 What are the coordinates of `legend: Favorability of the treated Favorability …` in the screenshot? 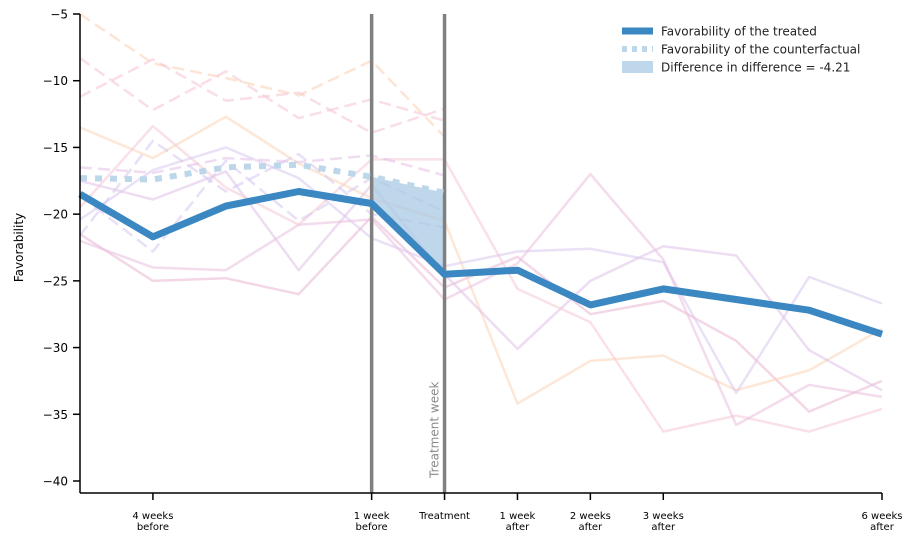 It's located at (741, 50).